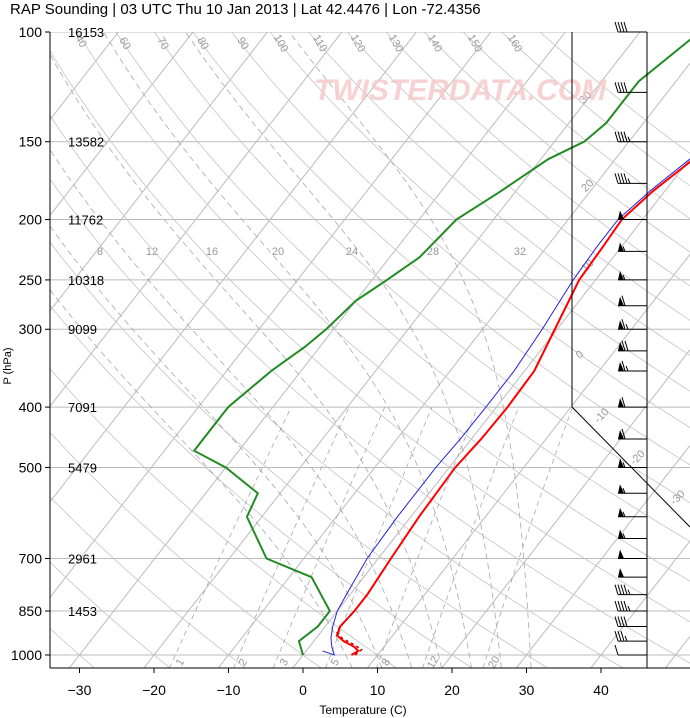 This screenshot has height=718, width=690. What do you see at coordinates (31, 280) in the screenshot?
I see `y-tick-label: 250` at bounding box center [31, 280].